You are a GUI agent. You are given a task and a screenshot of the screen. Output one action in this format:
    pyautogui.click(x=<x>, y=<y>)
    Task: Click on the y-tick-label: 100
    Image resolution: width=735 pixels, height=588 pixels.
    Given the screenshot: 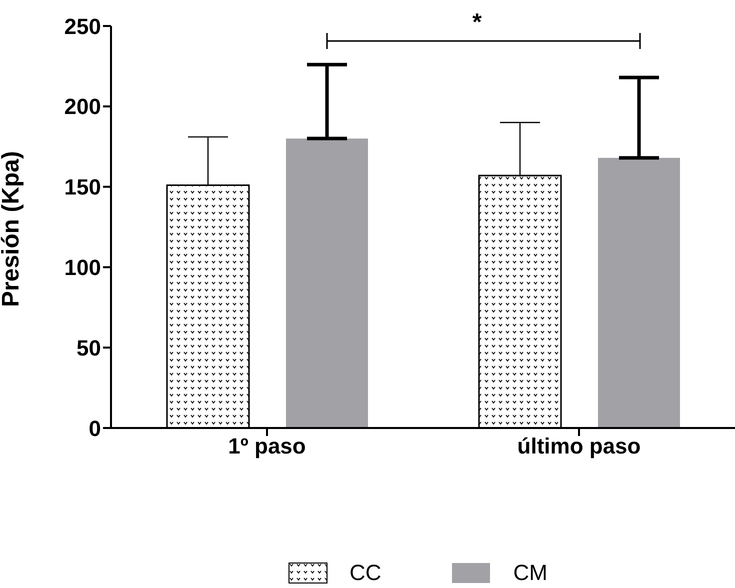 What is the action you would take?
    pyautogui.click(x=82, y=267)
    